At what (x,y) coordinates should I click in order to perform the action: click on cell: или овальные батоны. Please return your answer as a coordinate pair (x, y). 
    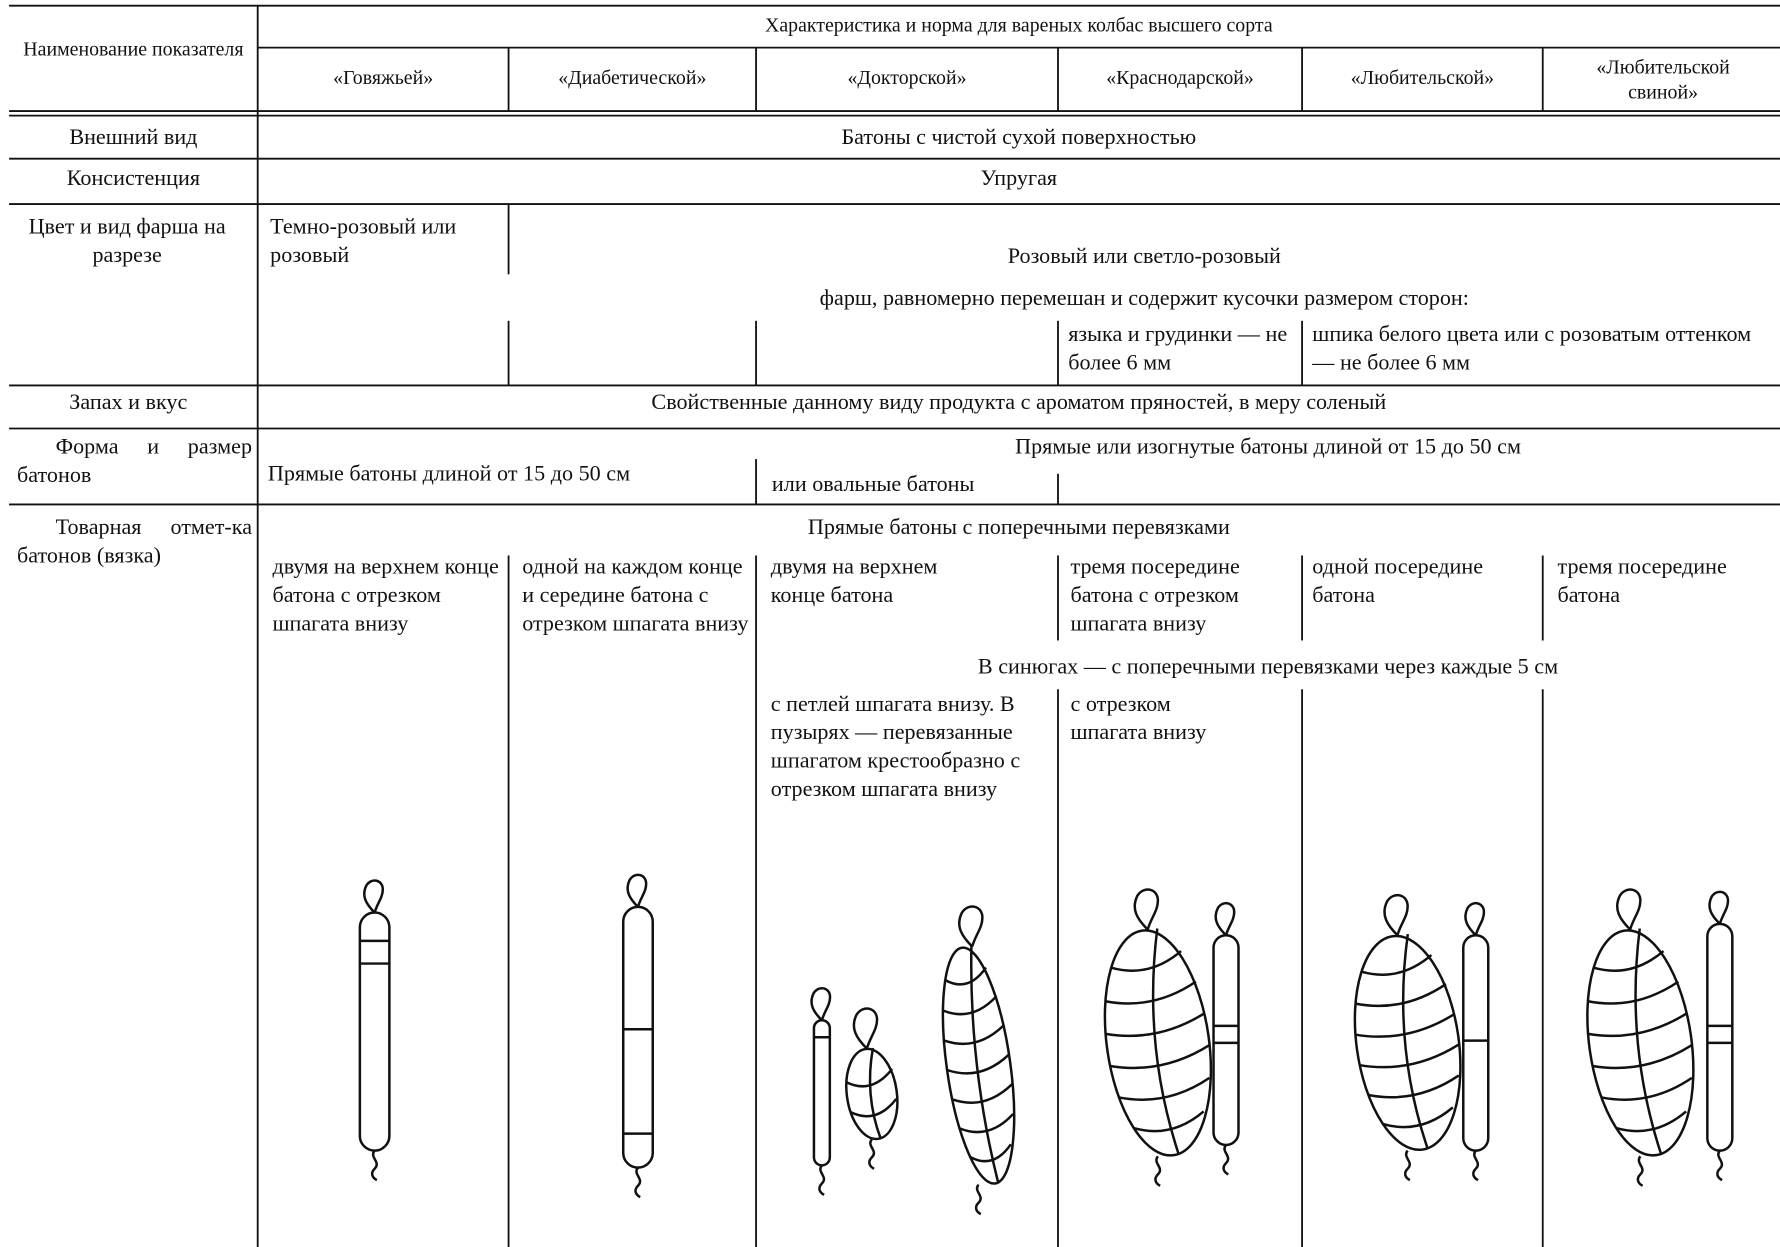
    Looking at the image, I should click on (873, 484).